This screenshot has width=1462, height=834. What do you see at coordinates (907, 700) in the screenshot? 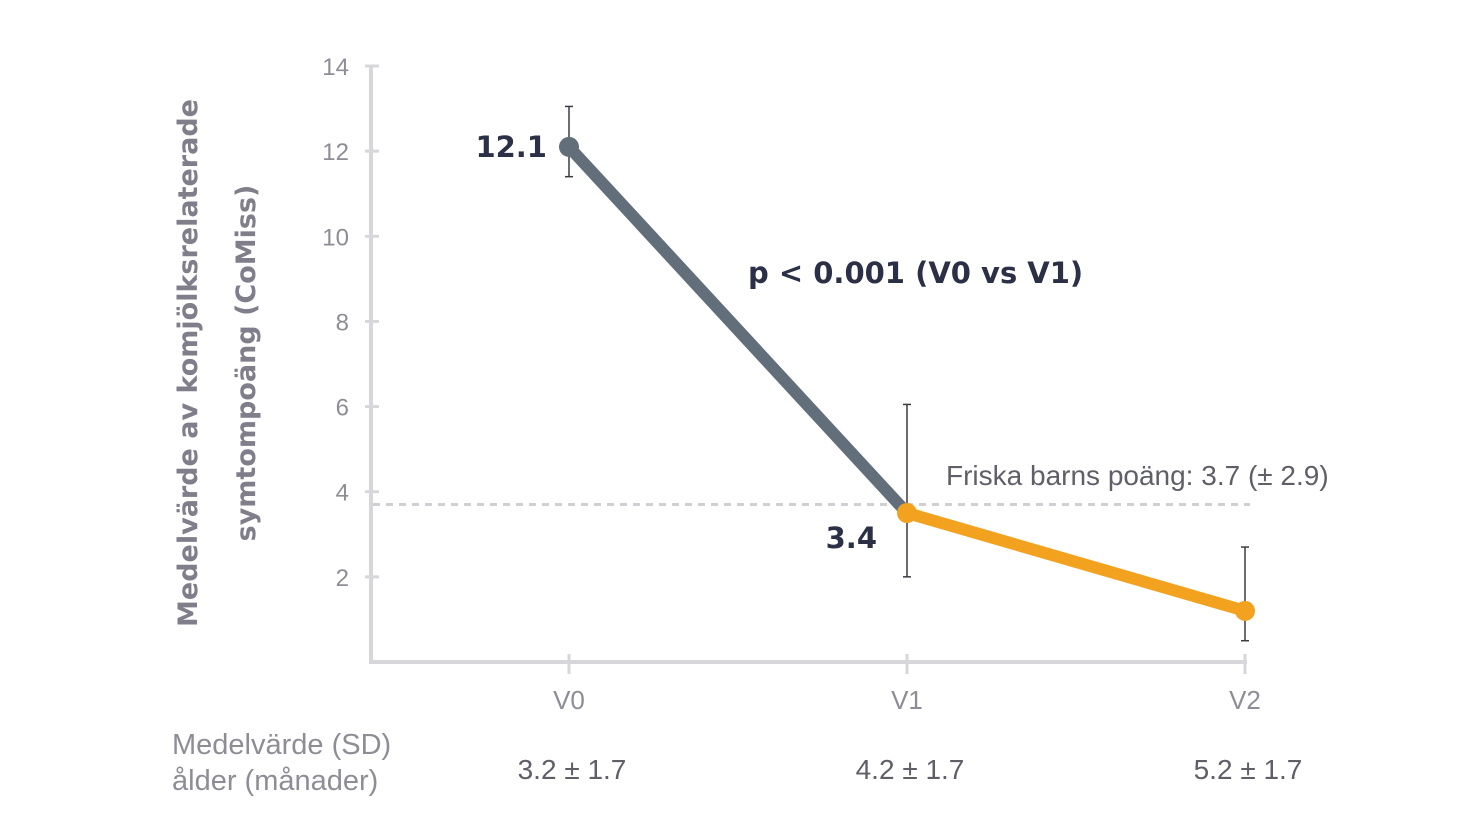
I see `x-tick-label-V1: V1` at bounding box center [907, 700].